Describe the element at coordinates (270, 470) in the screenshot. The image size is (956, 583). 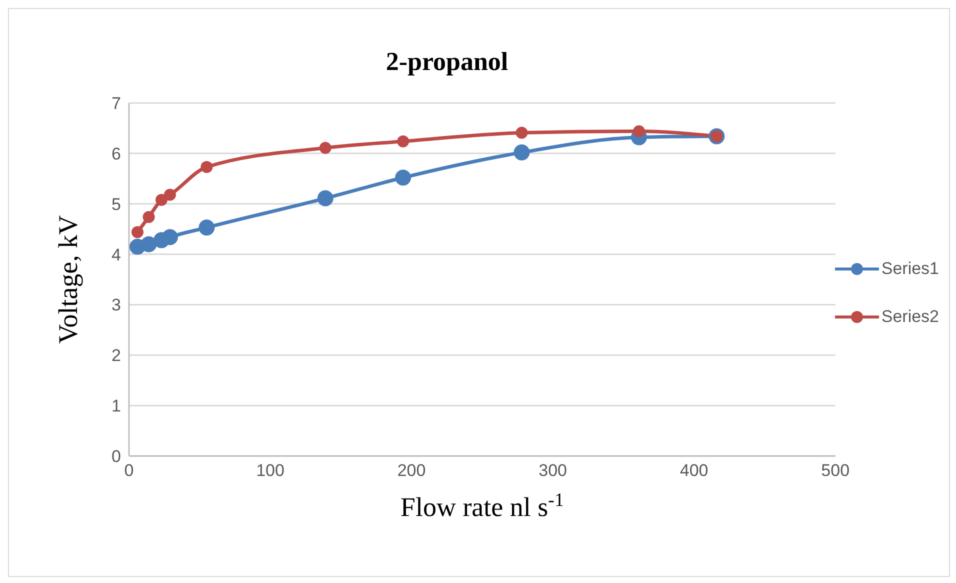
I see `x-tick-label: 100` at that location.